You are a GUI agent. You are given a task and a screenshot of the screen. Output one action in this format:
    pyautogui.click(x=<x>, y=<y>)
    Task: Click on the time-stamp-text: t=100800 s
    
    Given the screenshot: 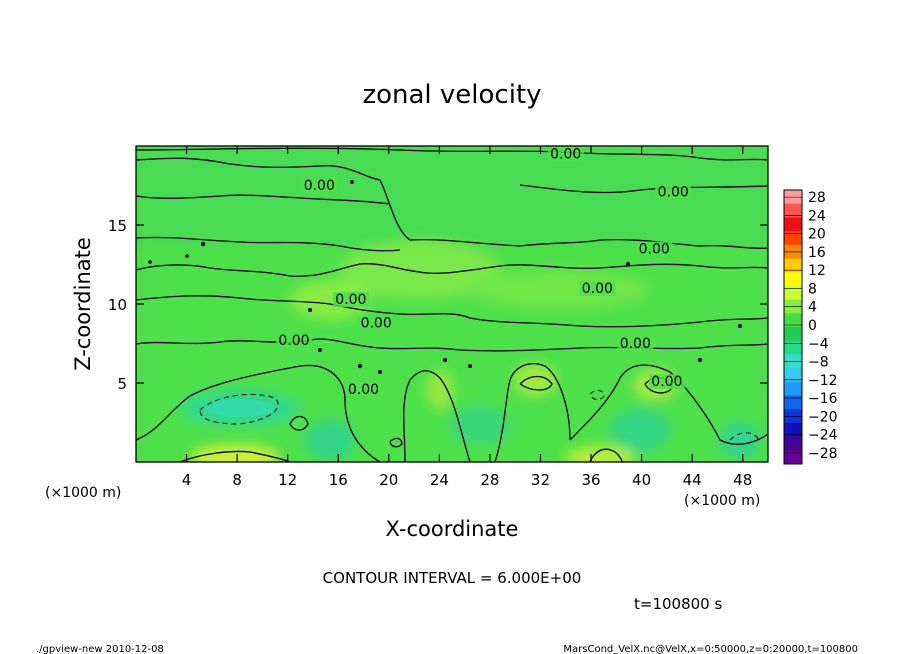 What is the action you would take?
    pyautogui.click(x=678, y=604)
    